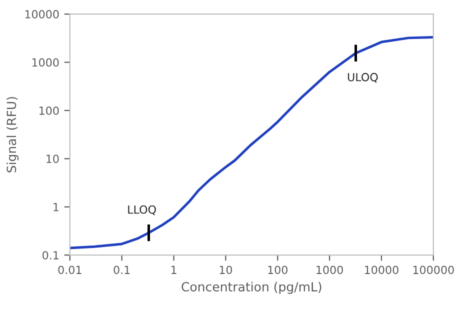 This screenshot has width=466, height=313. What do you see at coordinates (42, 14) in the screenshot?
I see `y-tick-label: 10000` at bounding box center [42, 14].